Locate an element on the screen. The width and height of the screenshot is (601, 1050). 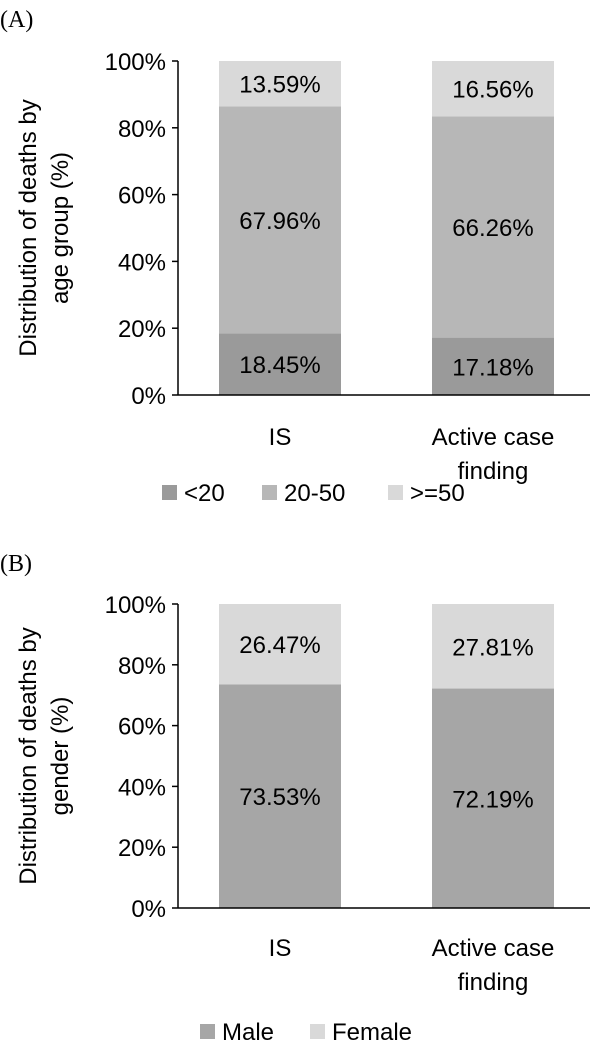
legend-label: 20-50 is located at coordinates (314, 493).